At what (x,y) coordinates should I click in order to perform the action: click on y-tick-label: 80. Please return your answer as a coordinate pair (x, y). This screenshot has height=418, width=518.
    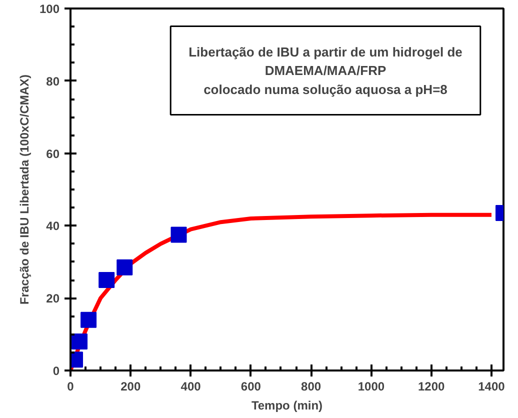
    Looking at the image, I should click on (53, 81).